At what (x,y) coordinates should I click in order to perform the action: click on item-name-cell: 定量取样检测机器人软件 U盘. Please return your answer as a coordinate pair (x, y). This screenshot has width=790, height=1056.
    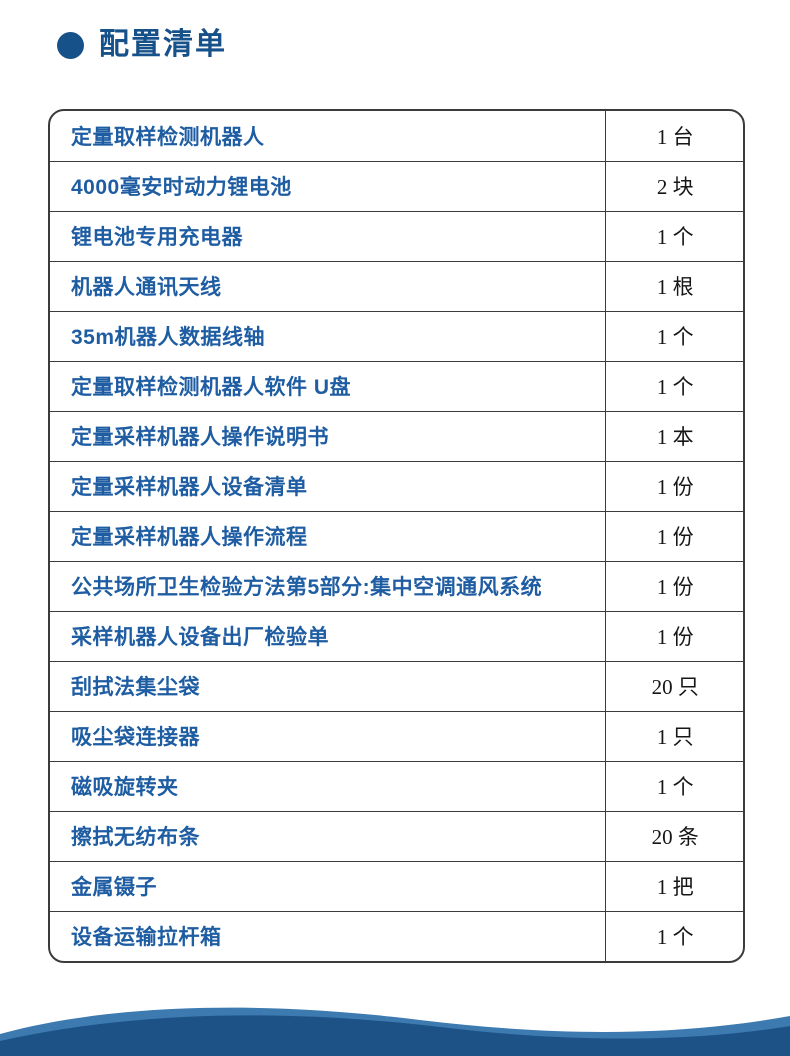
    Looking at the image, I should click on (328, 386).